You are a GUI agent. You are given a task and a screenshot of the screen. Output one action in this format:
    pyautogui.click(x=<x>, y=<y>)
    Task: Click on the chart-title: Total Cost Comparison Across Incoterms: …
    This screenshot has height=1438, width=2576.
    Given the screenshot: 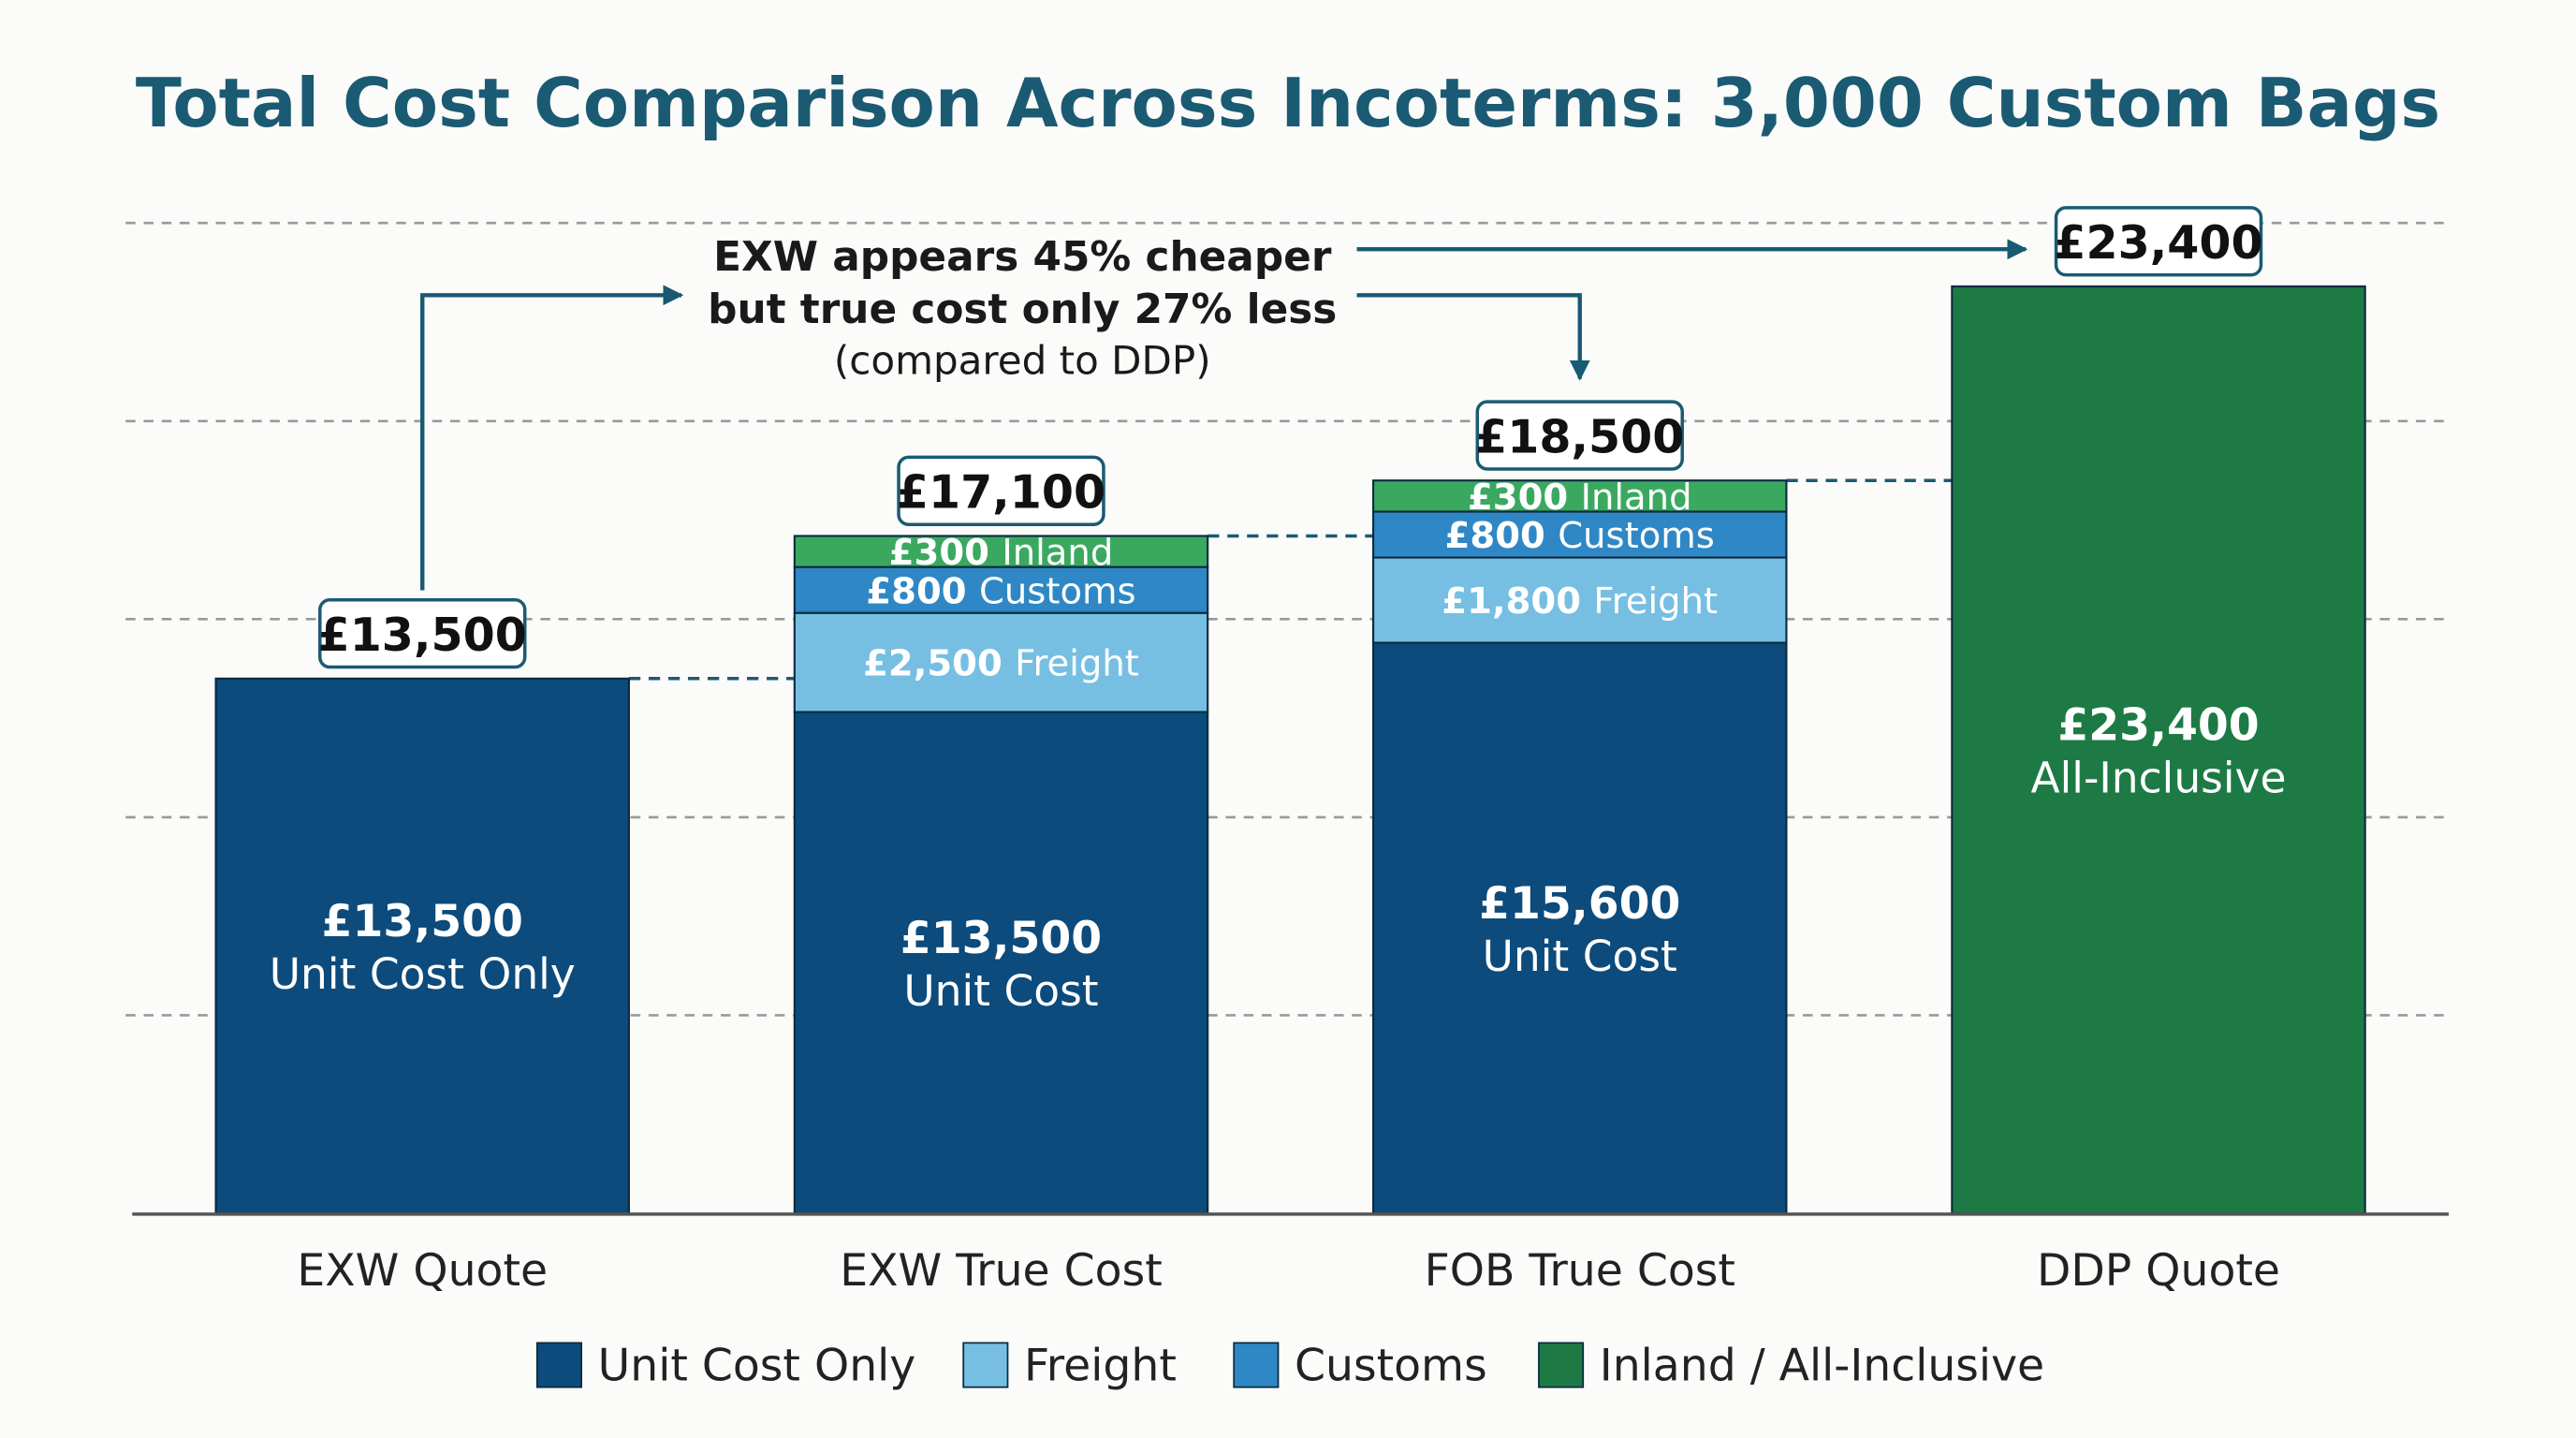 What is the action you would take?
    pyautogui.click(x=1288, y=103)
    